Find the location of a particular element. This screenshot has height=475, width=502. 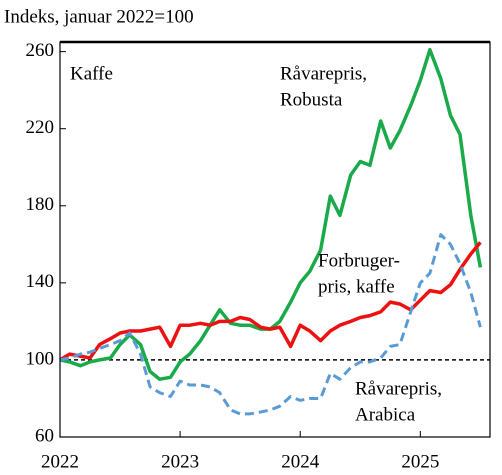

x-tick-label: 2025 is located at coordinates (420, 461).